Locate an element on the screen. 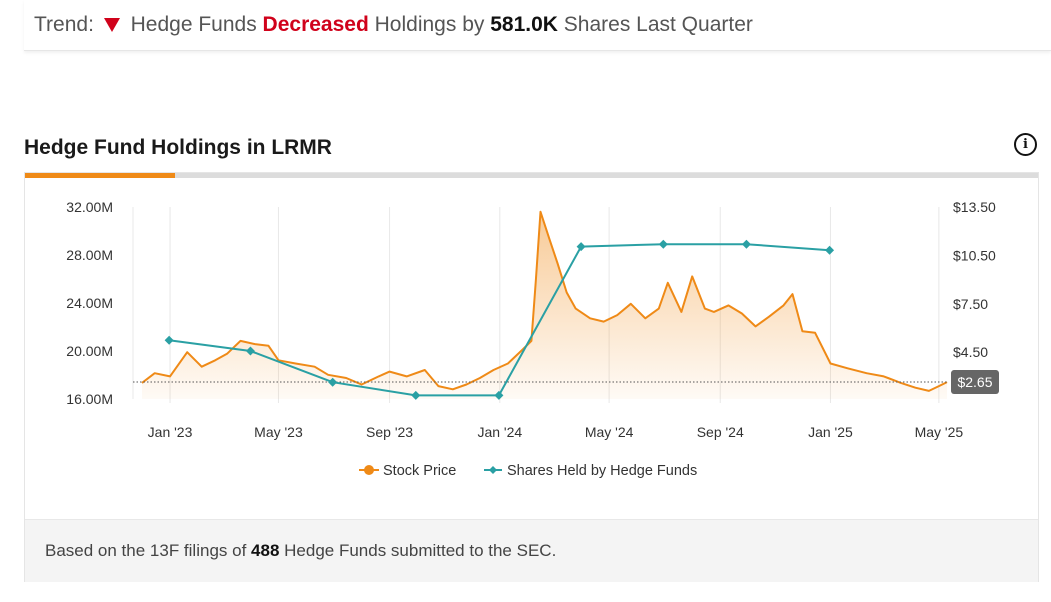 This screenshot has height=602, width=1051. last-price-badge is located at coordinates (975, 382).